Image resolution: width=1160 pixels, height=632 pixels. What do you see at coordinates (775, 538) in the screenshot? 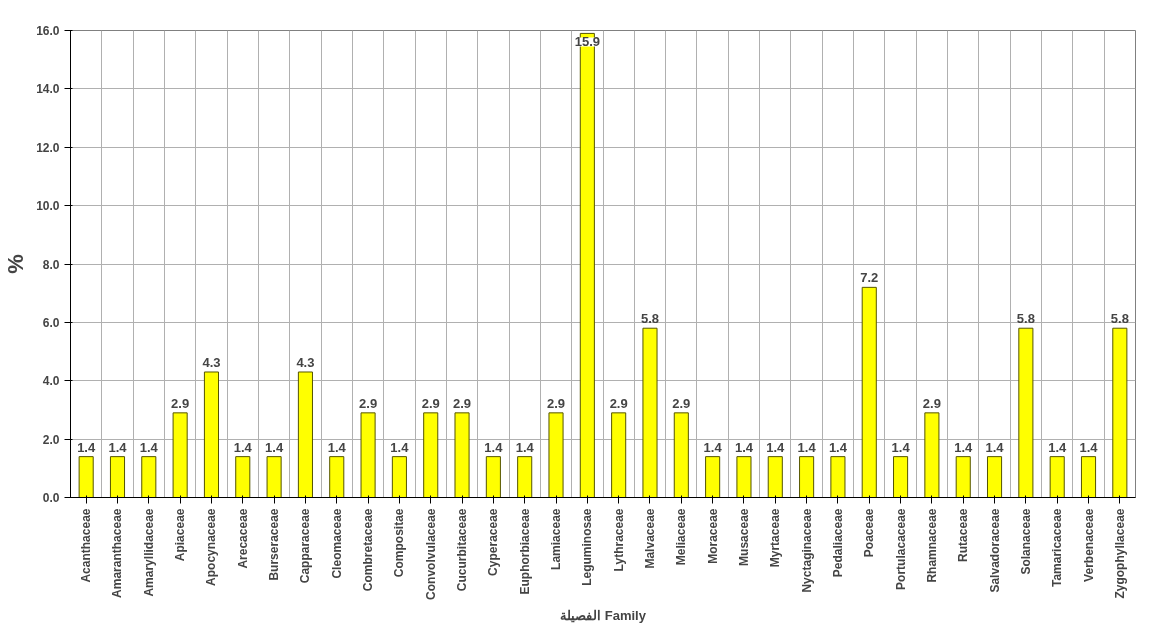
I see `x-tick-label: Myrtaceae` at bounding box center [775, 538].